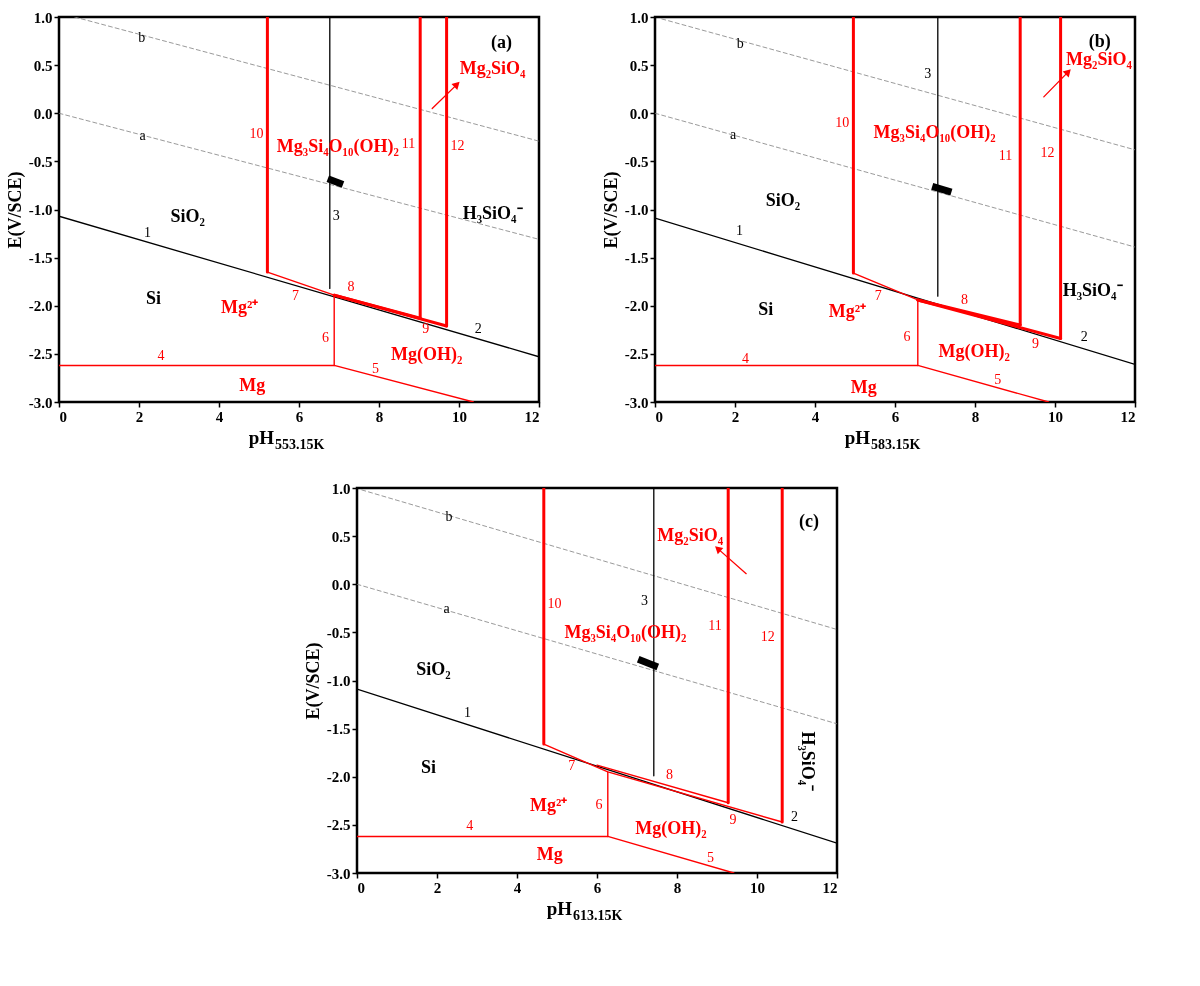 The width and height of the screenshot is (1200, 986). Describe the element at coordinates (735, 416) in the screenshot. I see `x-tick-label: 2` at that location.